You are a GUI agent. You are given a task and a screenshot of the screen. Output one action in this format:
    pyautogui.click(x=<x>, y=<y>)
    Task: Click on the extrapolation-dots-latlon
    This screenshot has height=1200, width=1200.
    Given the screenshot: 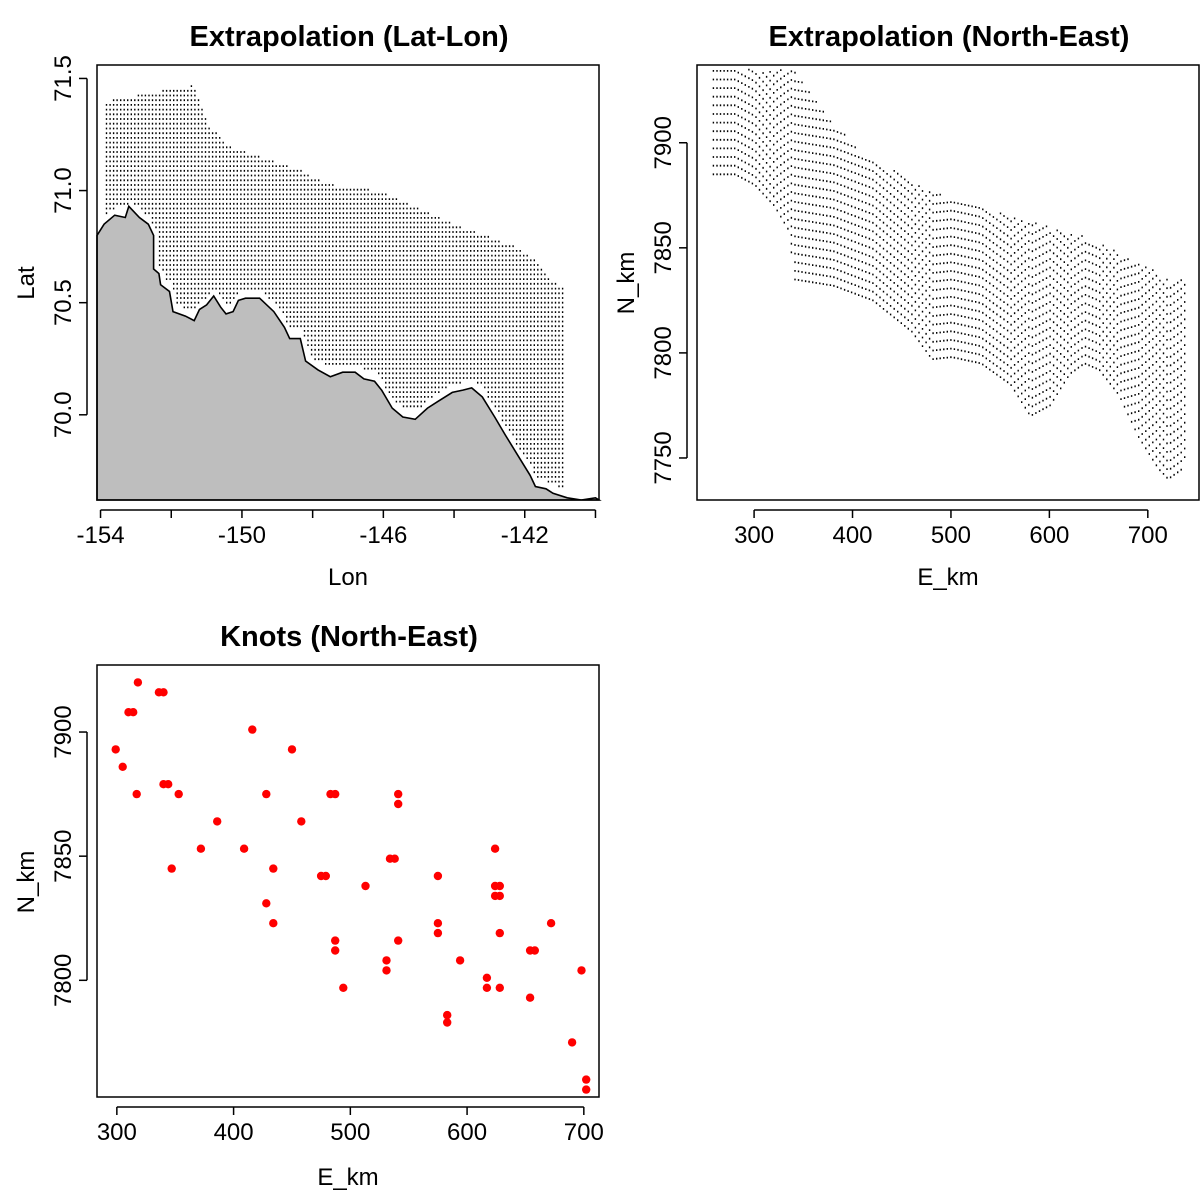 What is the action you would take?
    pyautogui.click(x=334, y=286)
    